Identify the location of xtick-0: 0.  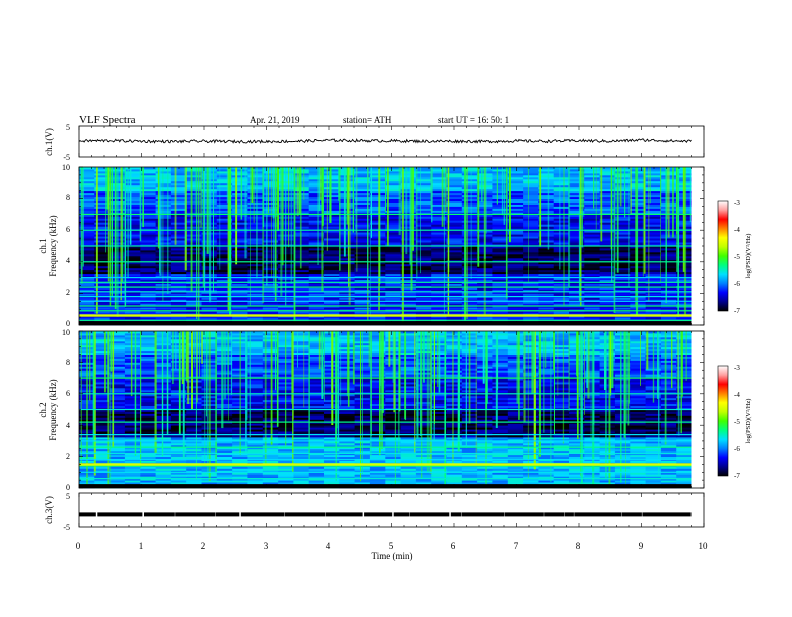
(78, 546).